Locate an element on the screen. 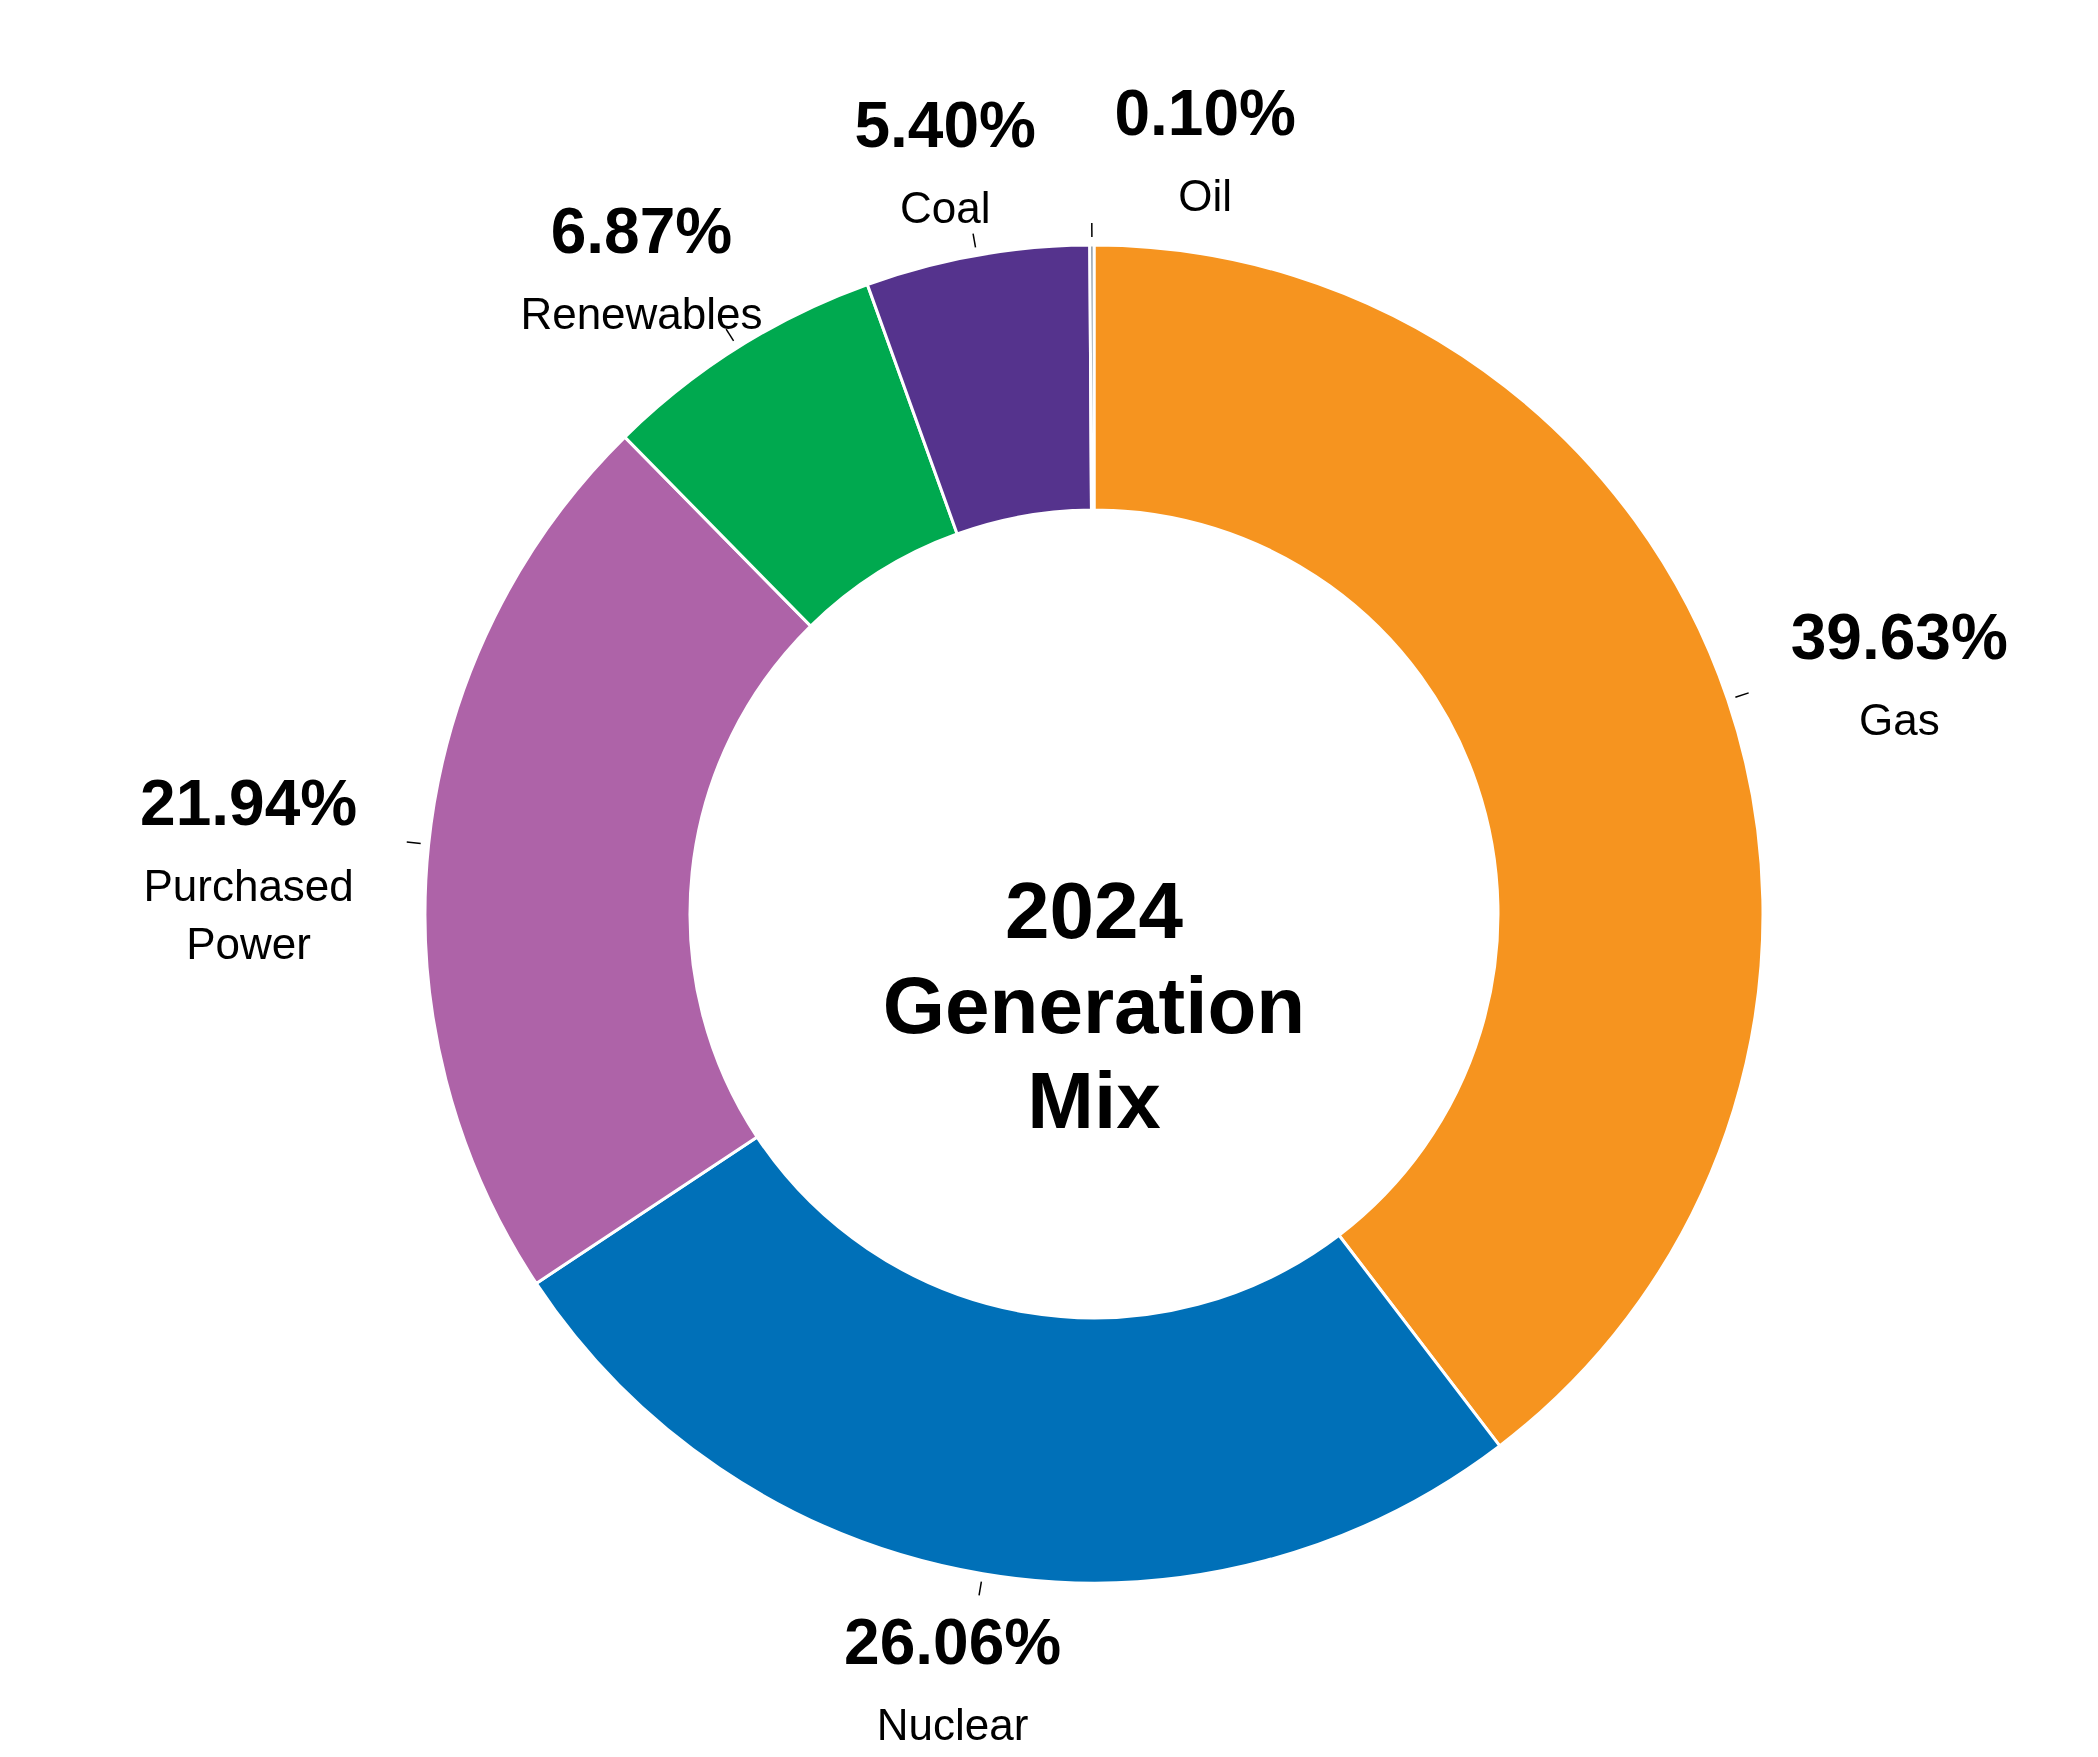 The height and width of the screenshot is (1757, 2098). slice-label: Nuclear is located at coordinates (952, 1725).